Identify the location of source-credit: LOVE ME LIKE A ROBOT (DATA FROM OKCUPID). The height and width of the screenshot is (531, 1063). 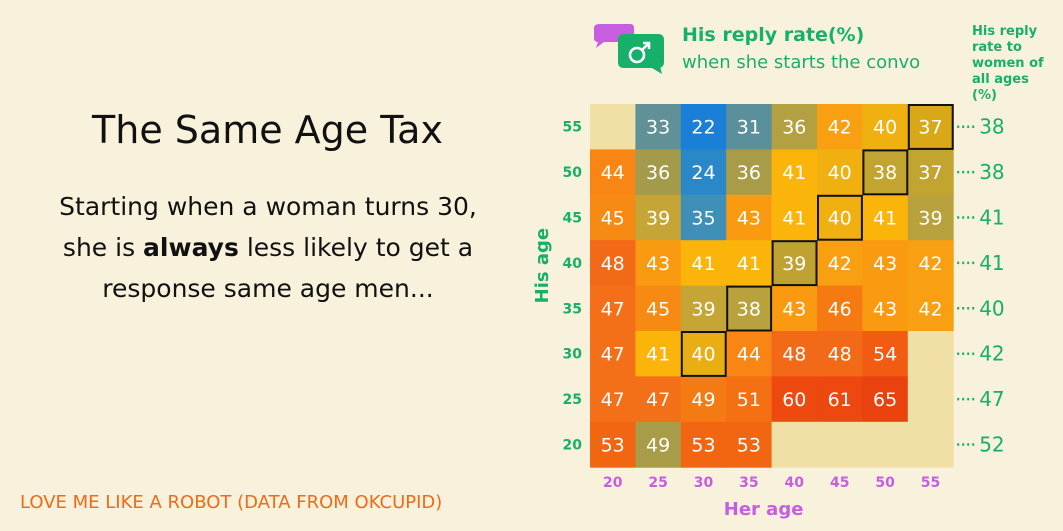
(231, 502).